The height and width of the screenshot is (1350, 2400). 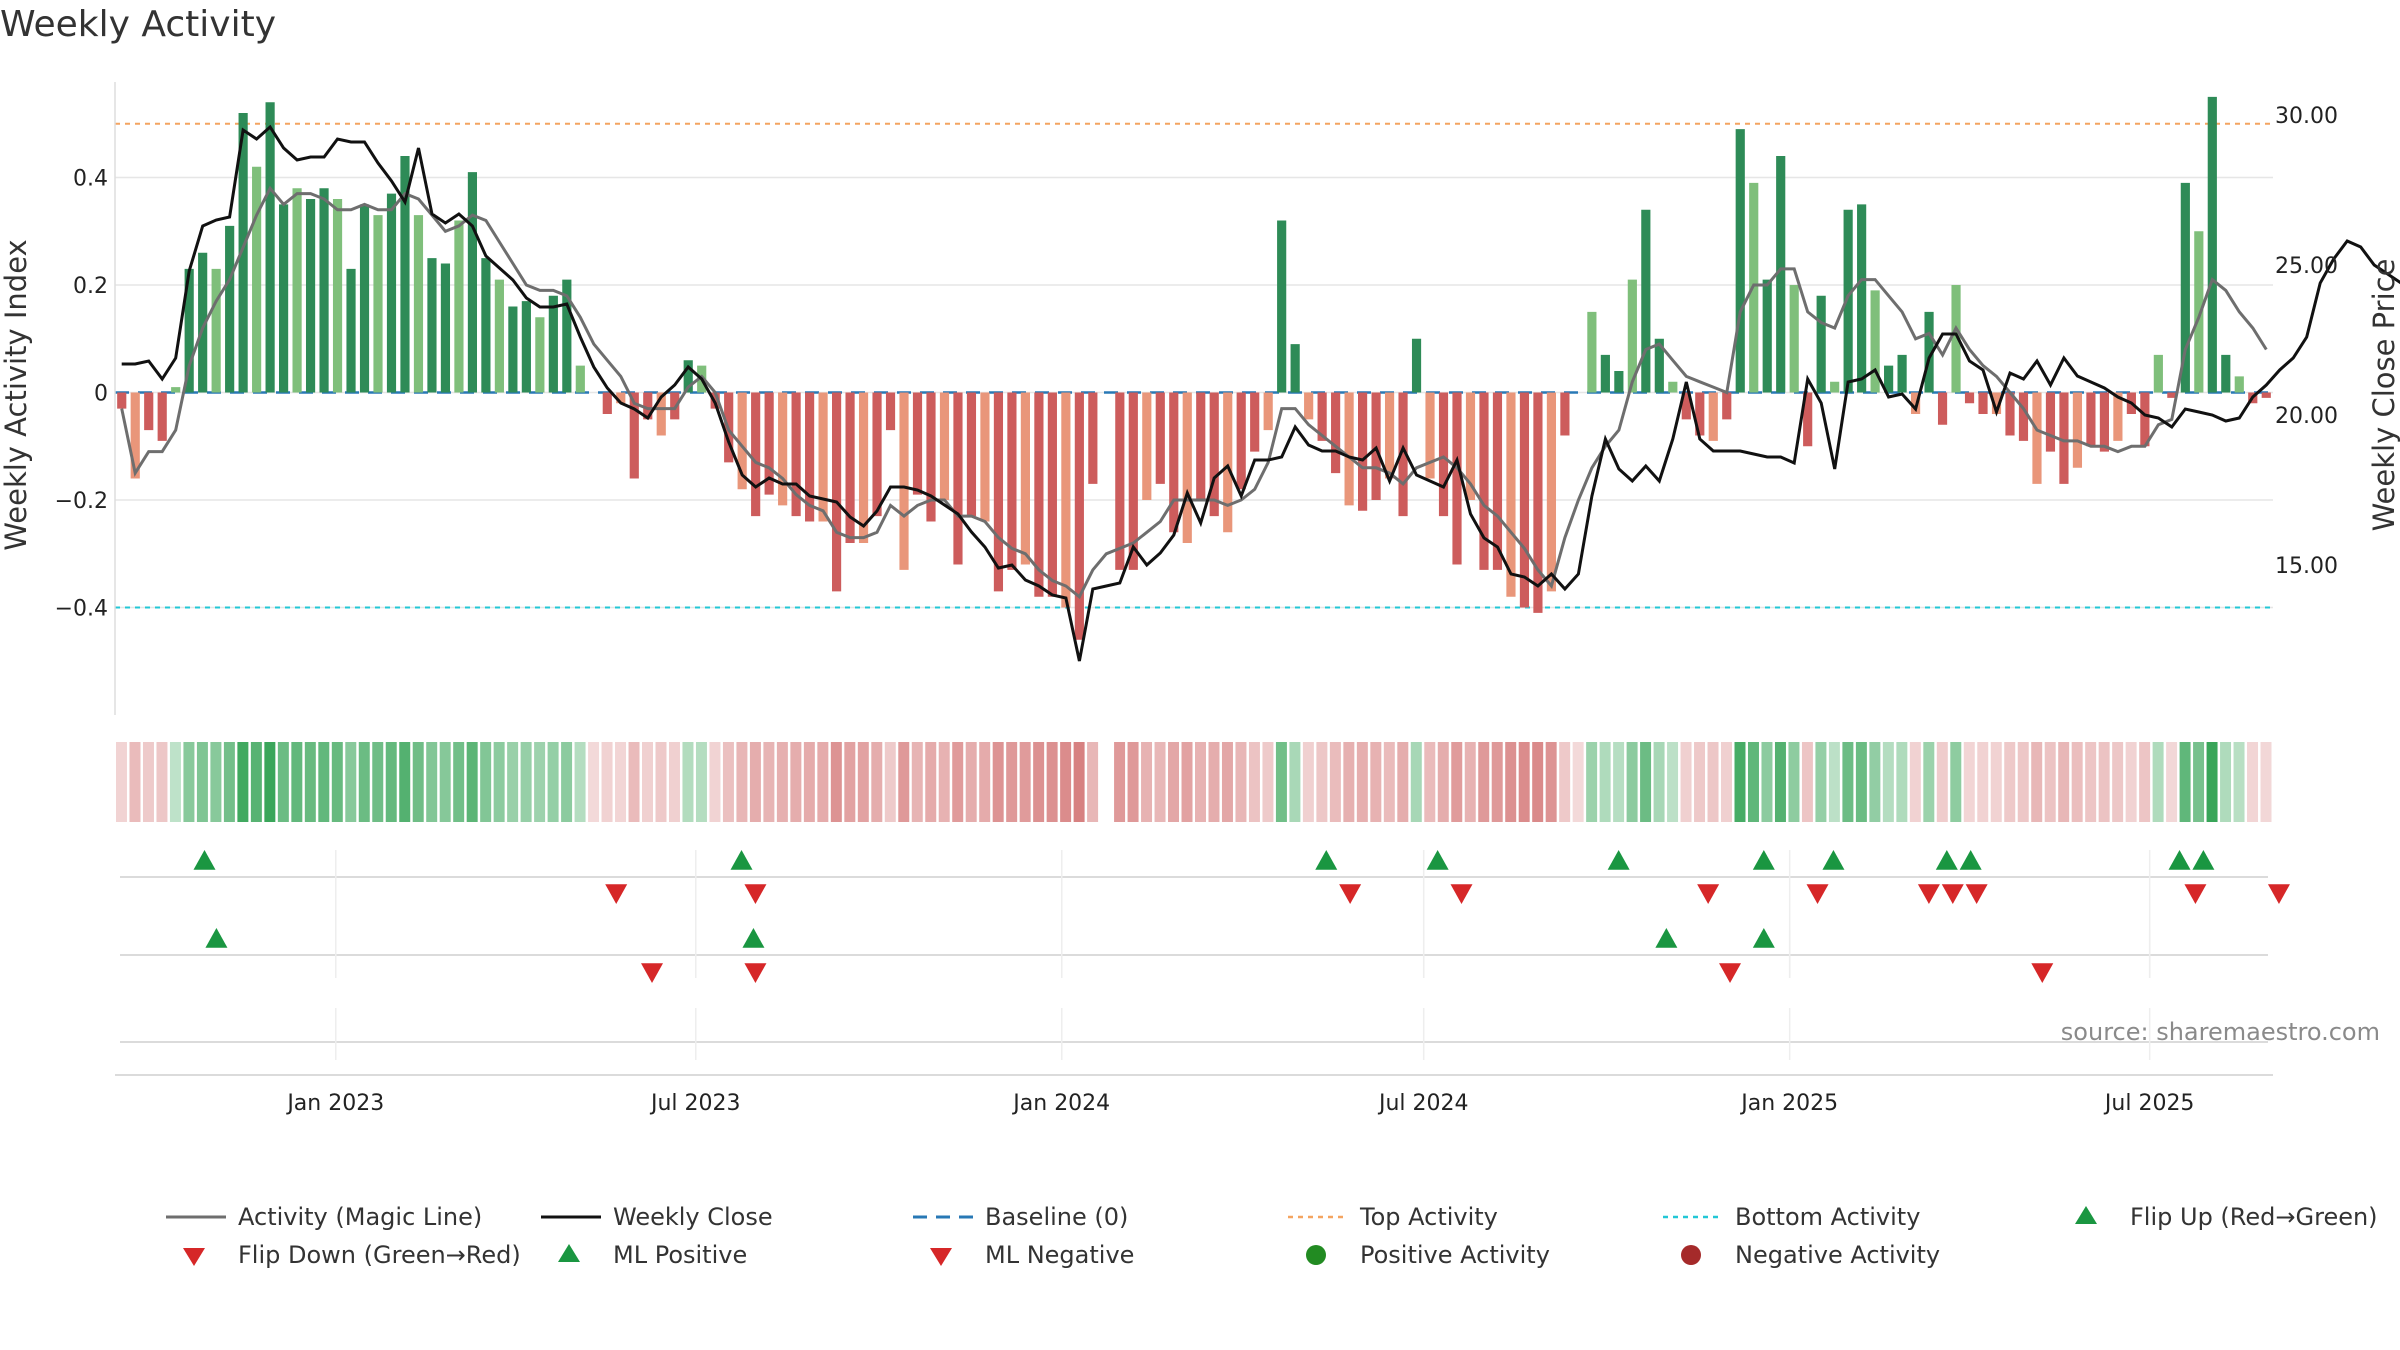 I want to click on y2-tick-label: 15.00, so click(x=2306, y=566).